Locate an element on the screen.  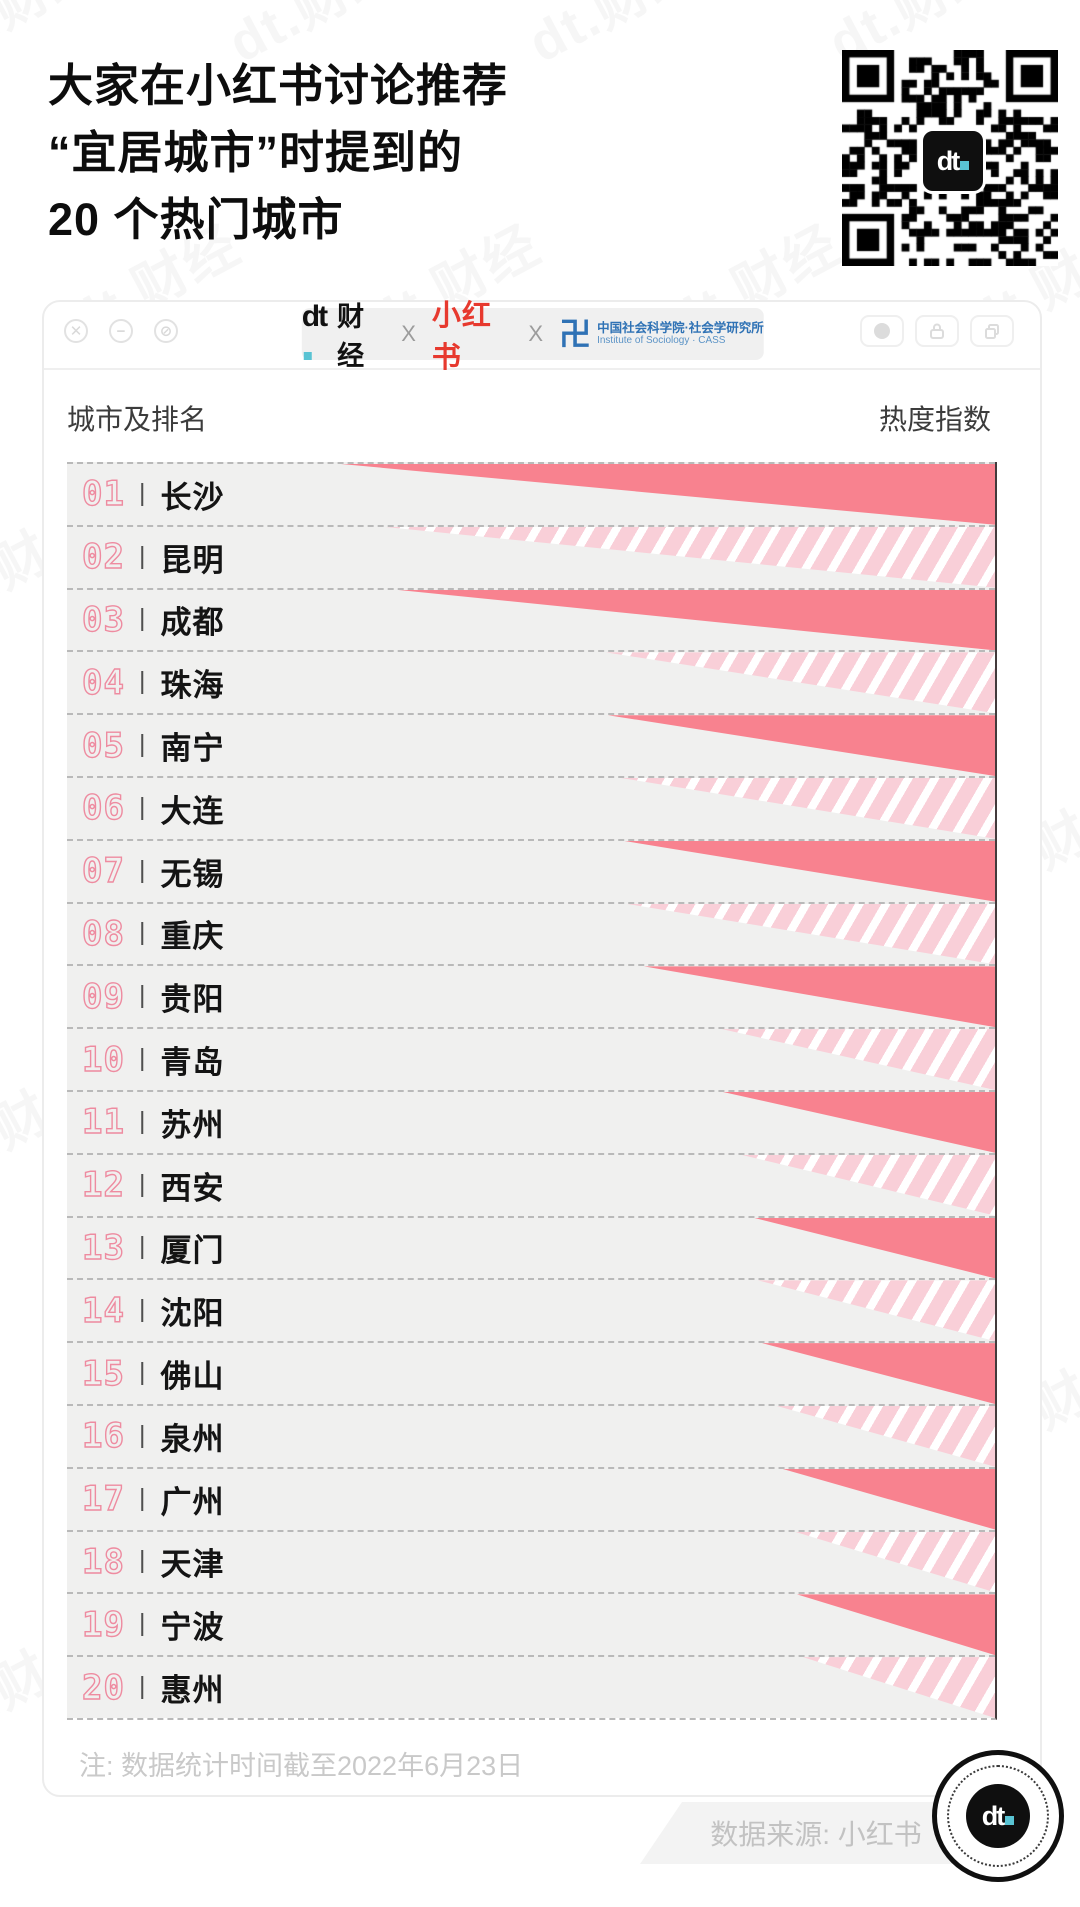
rank-number: 13 is located at coordinates (103, 1247).